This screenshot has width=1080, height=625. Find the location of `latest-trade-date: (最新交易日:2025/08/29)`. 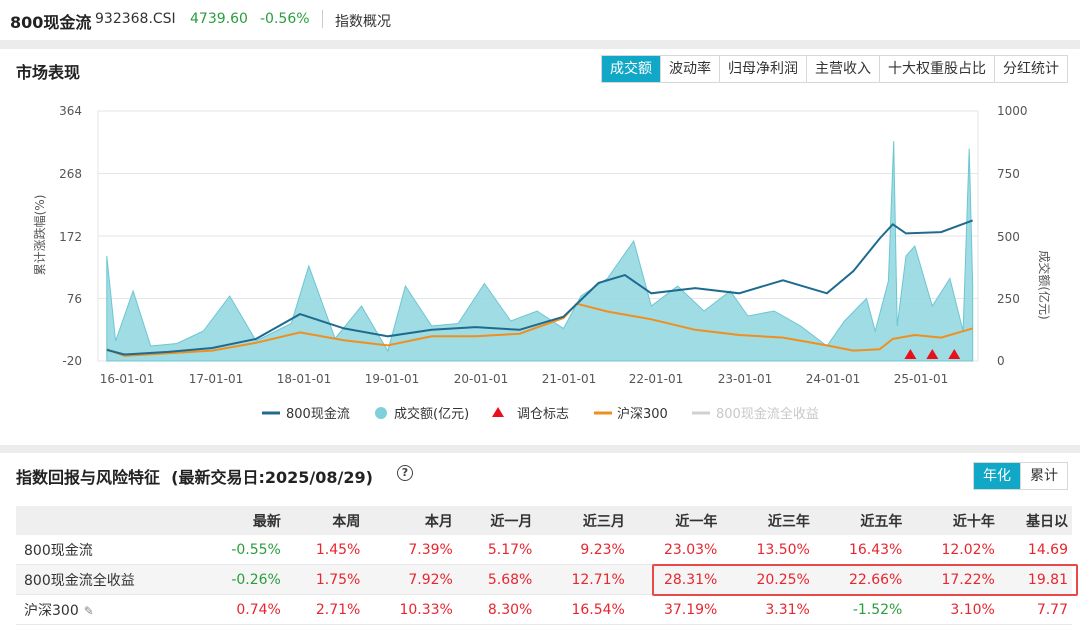

latest-trade-date: (最新交易日:2025/08/29) is located at coordinates (272, 477).